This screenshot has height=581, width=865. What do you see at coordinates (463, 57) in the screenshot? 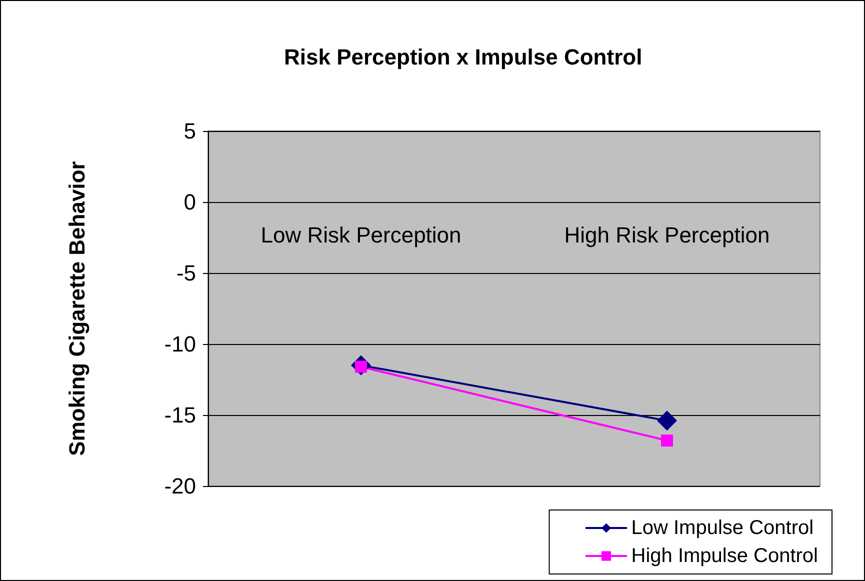
I see `chart-title: Risk Perception x Impulse Control` at bounding box center [463, 57].